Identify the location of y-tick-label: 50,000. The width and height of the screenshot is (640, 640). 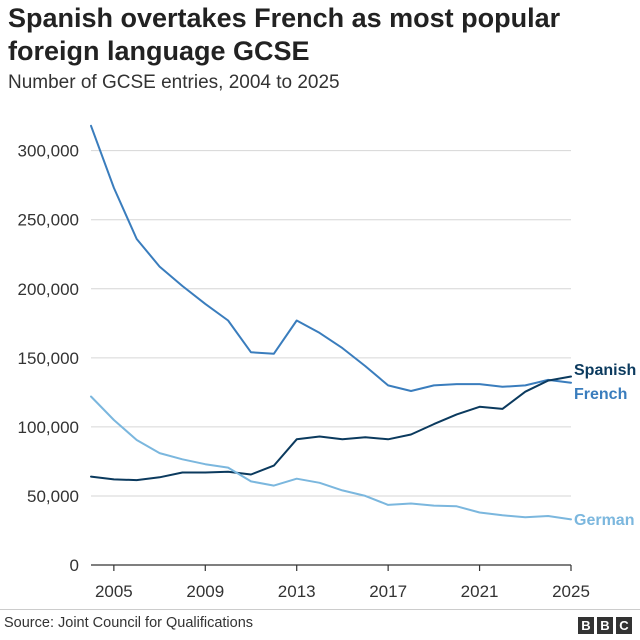
(53, 496).